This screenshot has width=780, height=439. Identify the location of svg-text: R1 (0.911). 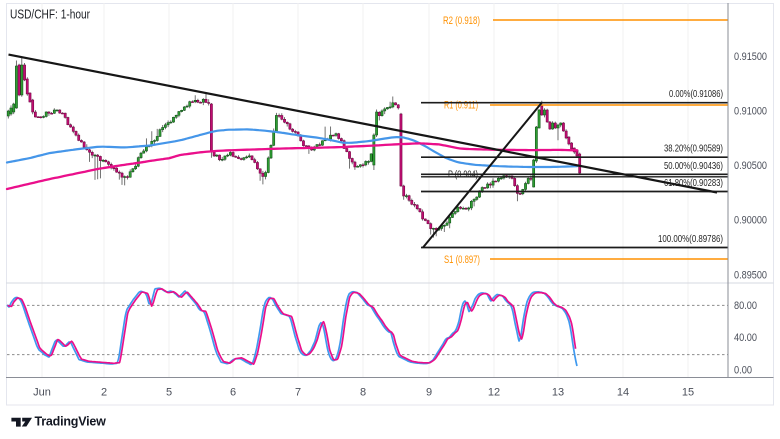
(461, 106).